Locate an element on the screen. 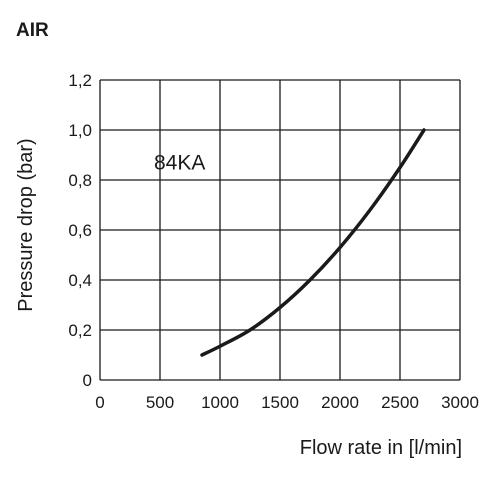 The width and height of the screenshot is (480, 480). x-tick-label: 0 is located at coordinates (99, 402).